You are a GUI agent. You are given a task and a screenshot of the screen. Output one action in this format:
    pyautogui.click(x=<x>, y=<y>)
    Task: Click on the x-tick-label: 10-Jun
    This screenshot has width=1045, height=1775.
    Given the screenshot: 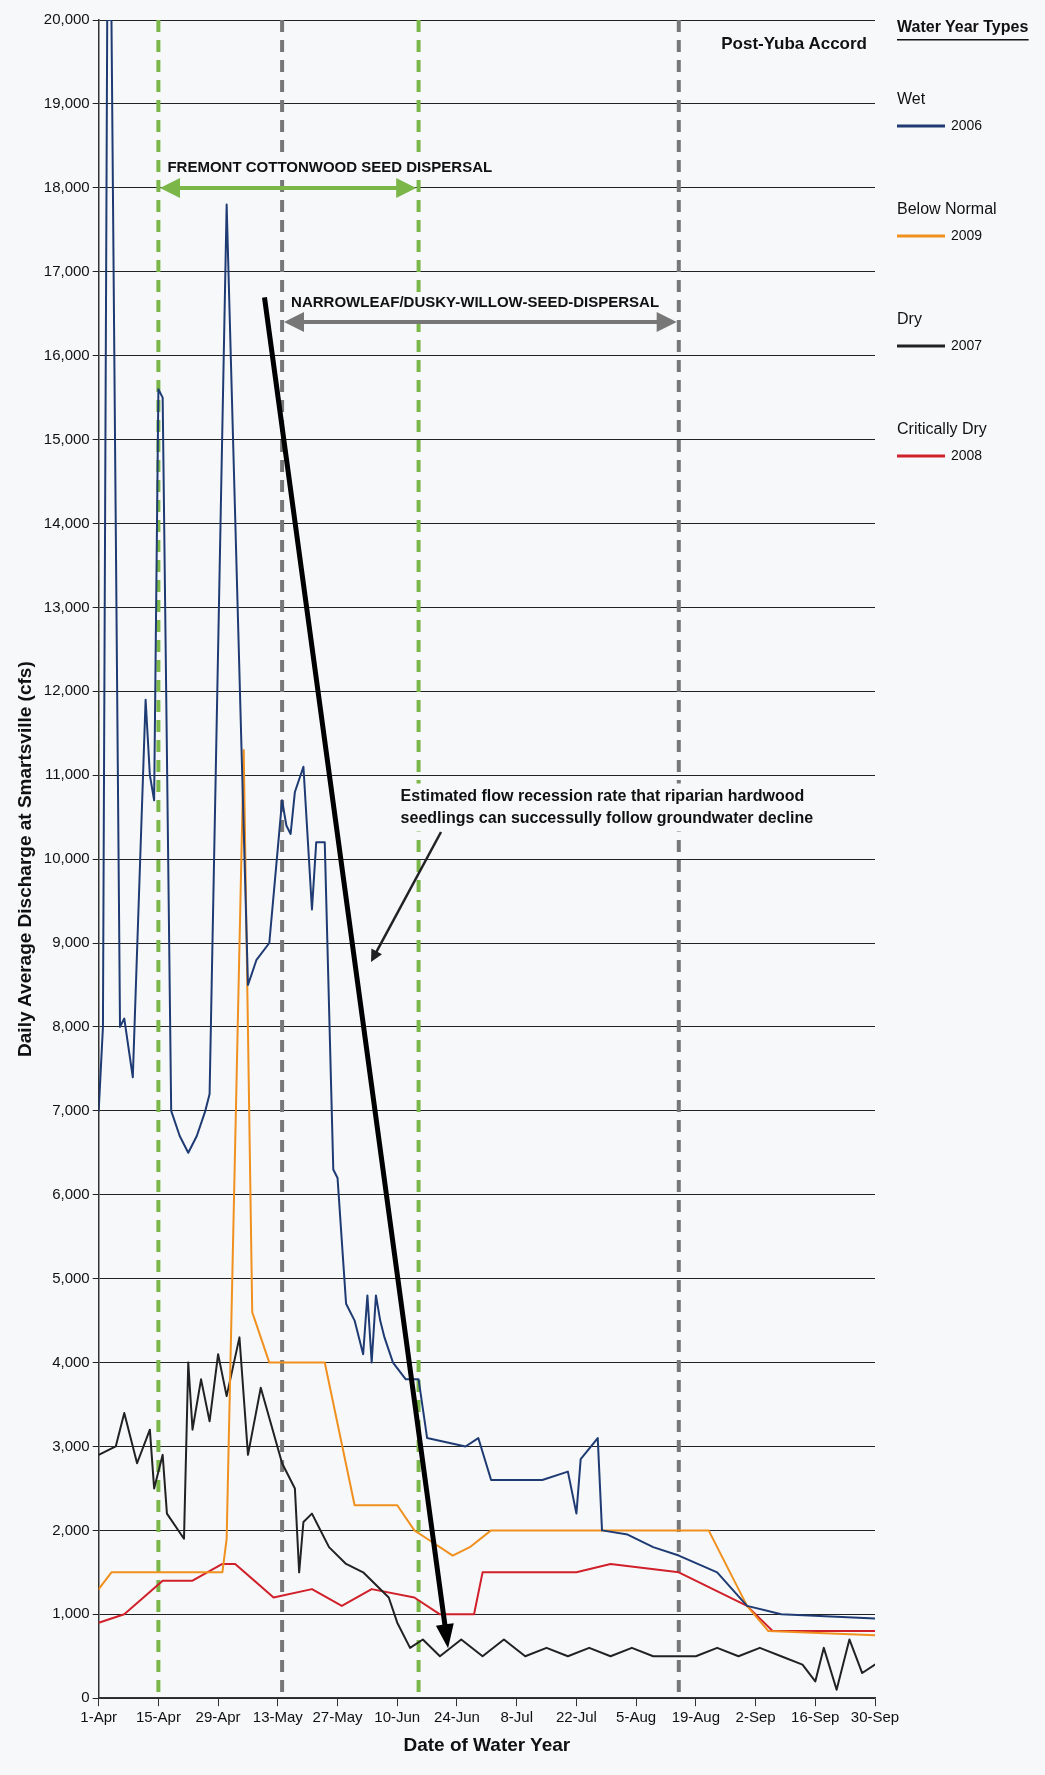 What is the action you would take?
    pyautogui.click(x=397, y=1717)
    